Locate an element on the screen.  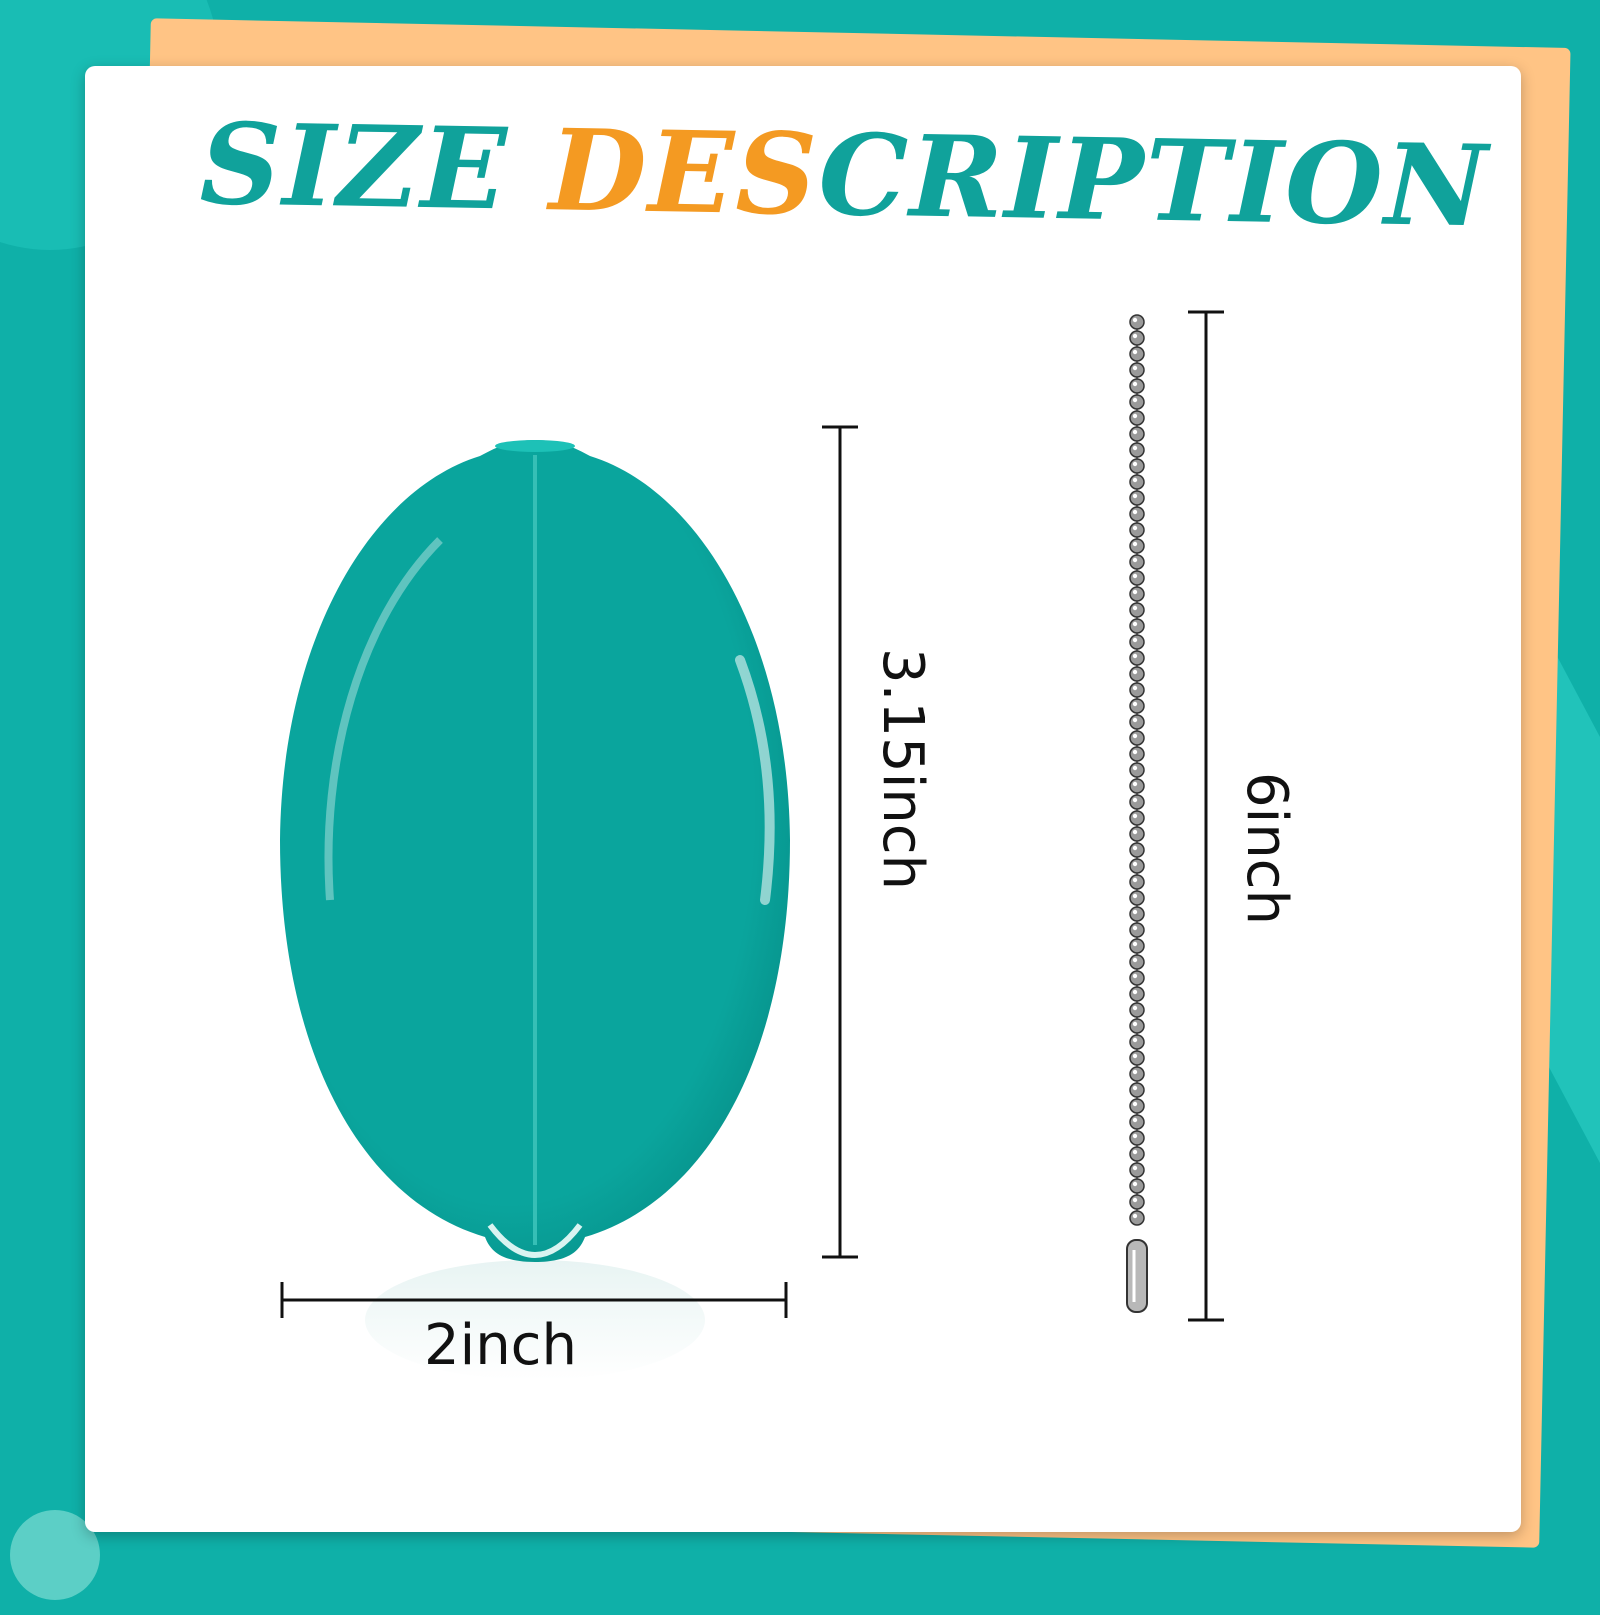
height-dimension-line is located at coordinates (840, 842).